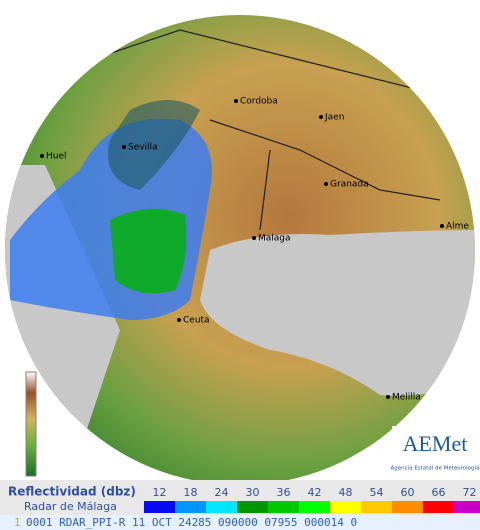  What do you see at coordinates (377, 492) in the screenshot?
I see `scale-label: 54` at bounding box center [377, 492].